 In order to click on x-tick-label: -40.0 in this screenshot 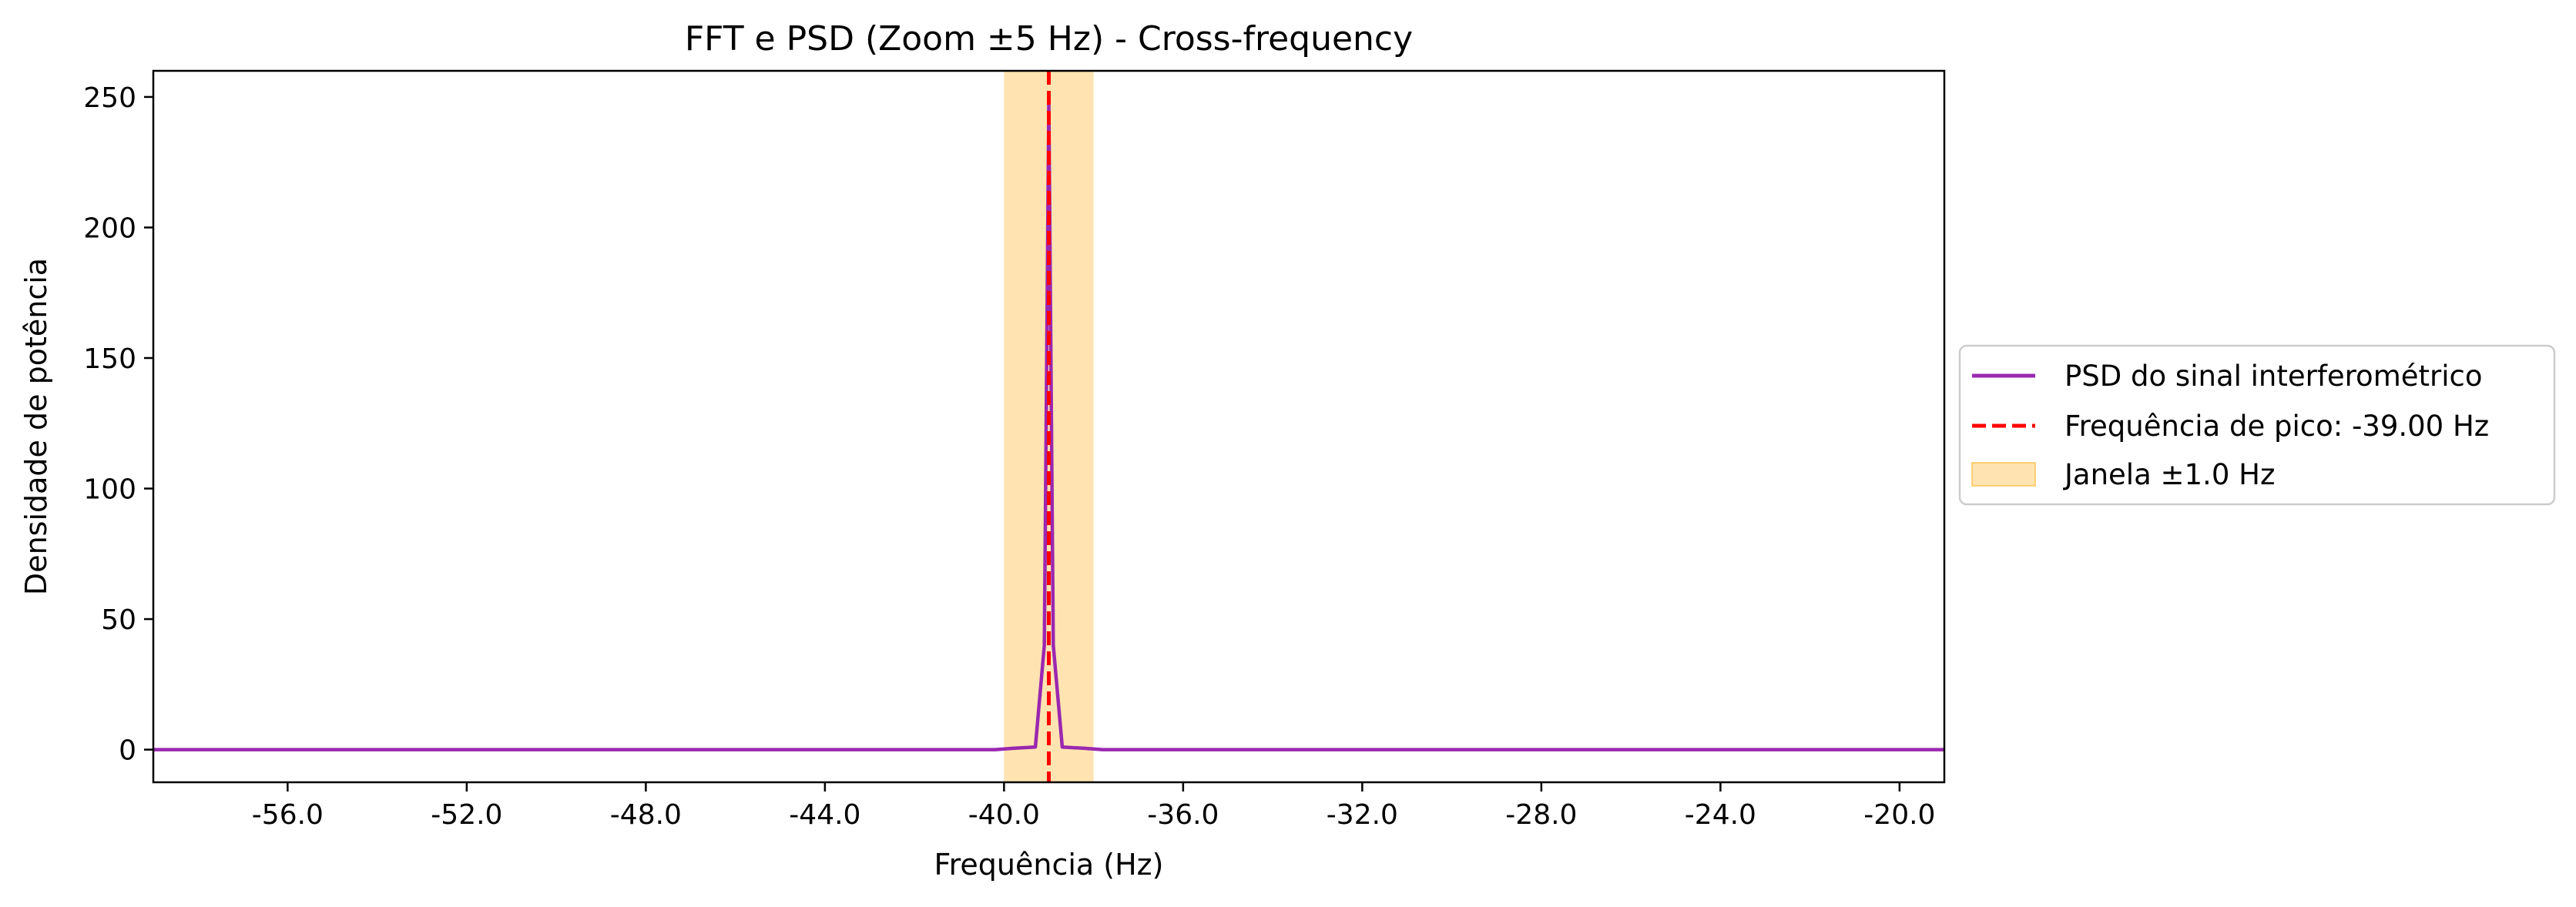, I will do `click(1004, 815)`.